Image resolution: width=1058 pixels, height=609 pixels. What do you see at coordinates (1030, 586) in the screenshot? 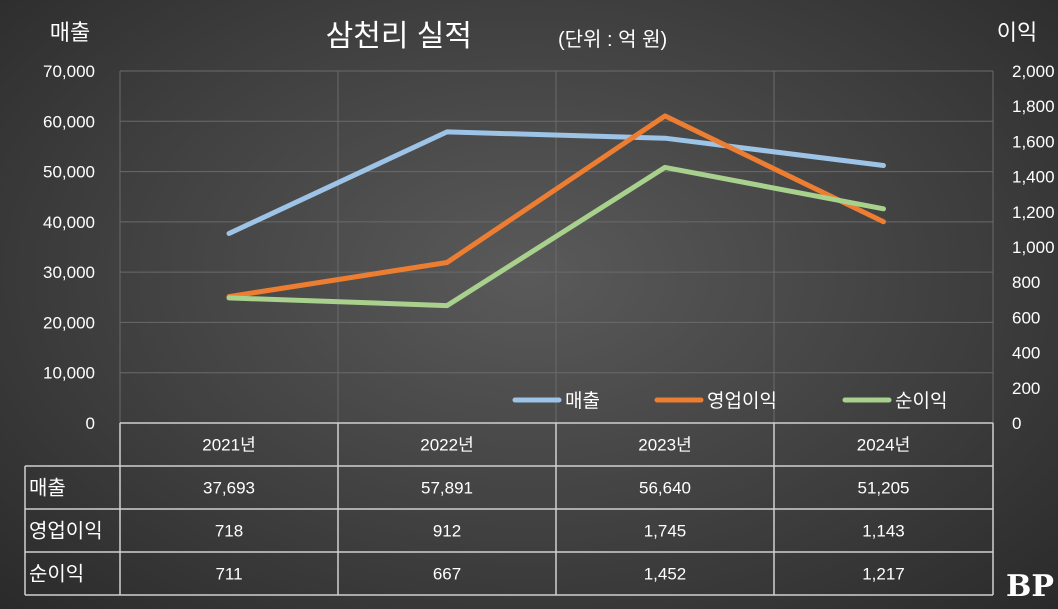
I see `bp-logo: BP` at bounding box center [1030, 586].